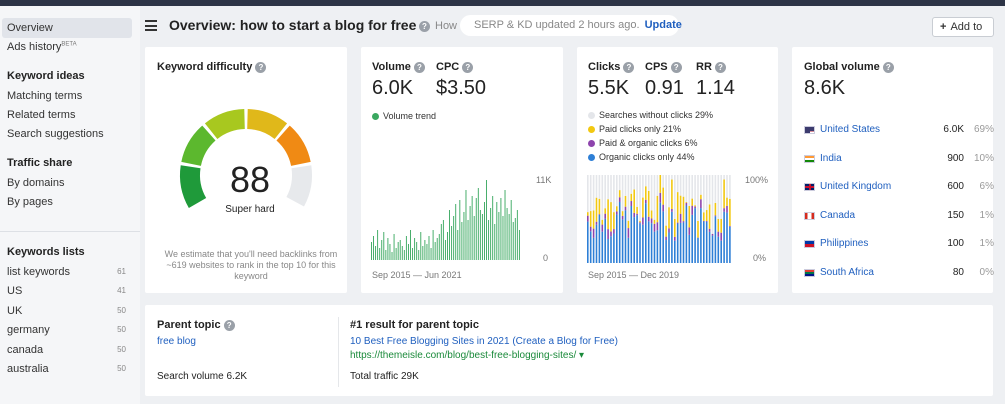  What do you see at coordinates (838, 215) in the screenshot?
I see `country-name: Canada` at bounding box center [838, 215].